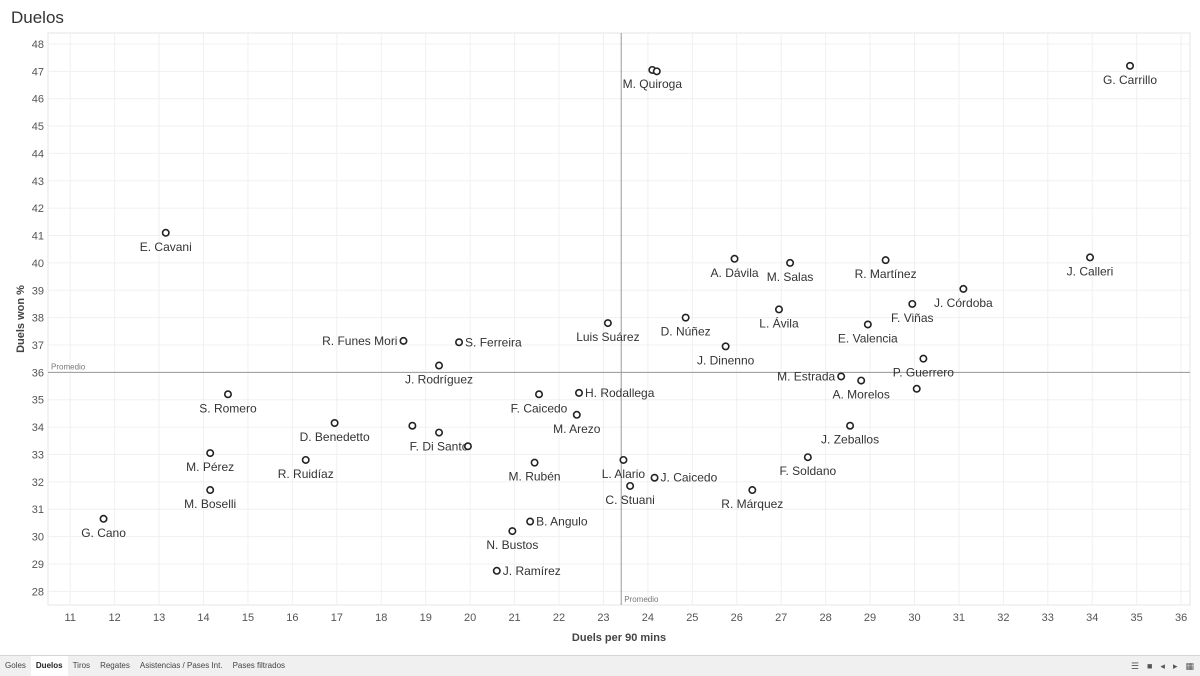  Describe the element at coordinates (1181, 618) in the screenshot. I see `x-tick-label: 36` at that location.